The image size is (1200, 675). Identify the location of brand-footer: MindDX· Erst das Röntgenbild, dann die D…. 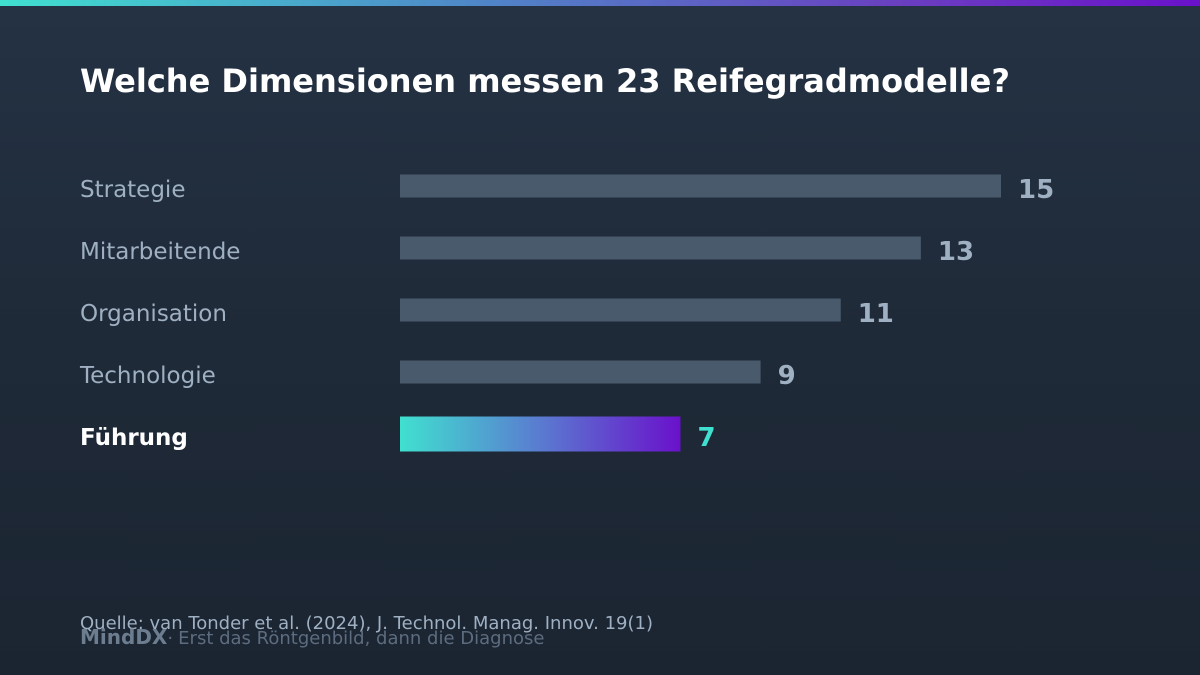
(312, 637).